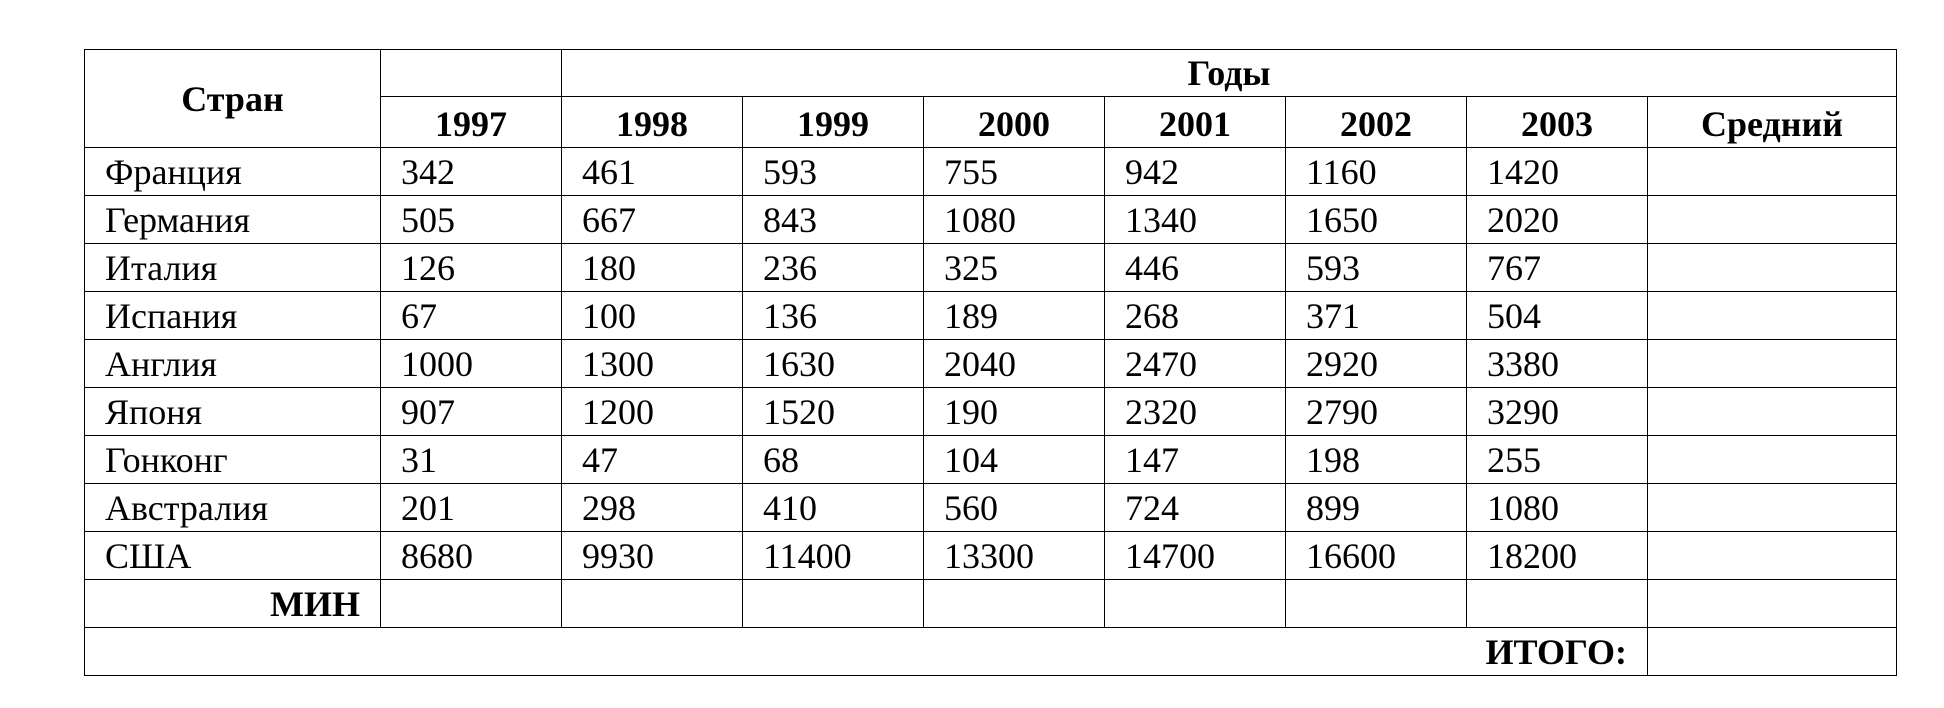 The width and height of the screenshot is (1944, 708). What do you see at coordinates (471, 73) in the screenshot?
I see `header-blank-cell` at bounding box center [471, 73].